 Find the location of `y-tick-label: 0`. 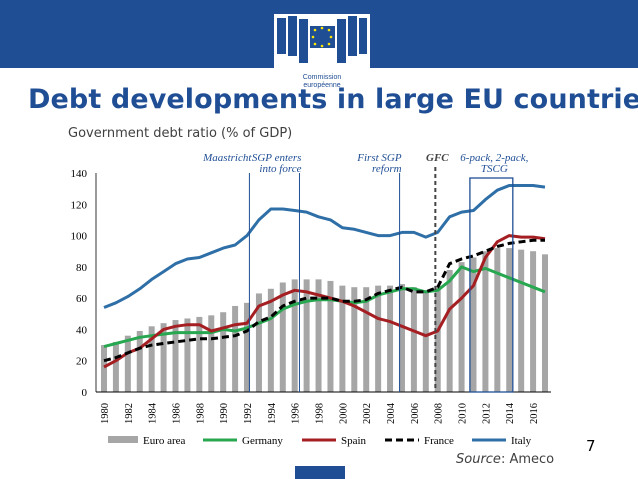

y-tick-label: 0 is located at coordinates (85, 393).